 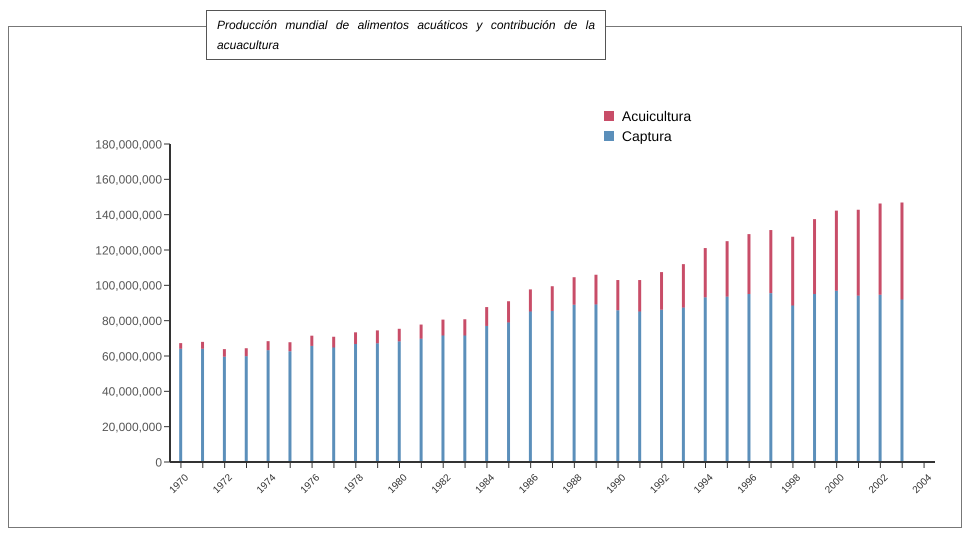 I want to click on y-tick-label: 140,000,000, so click(x=128, y=215).